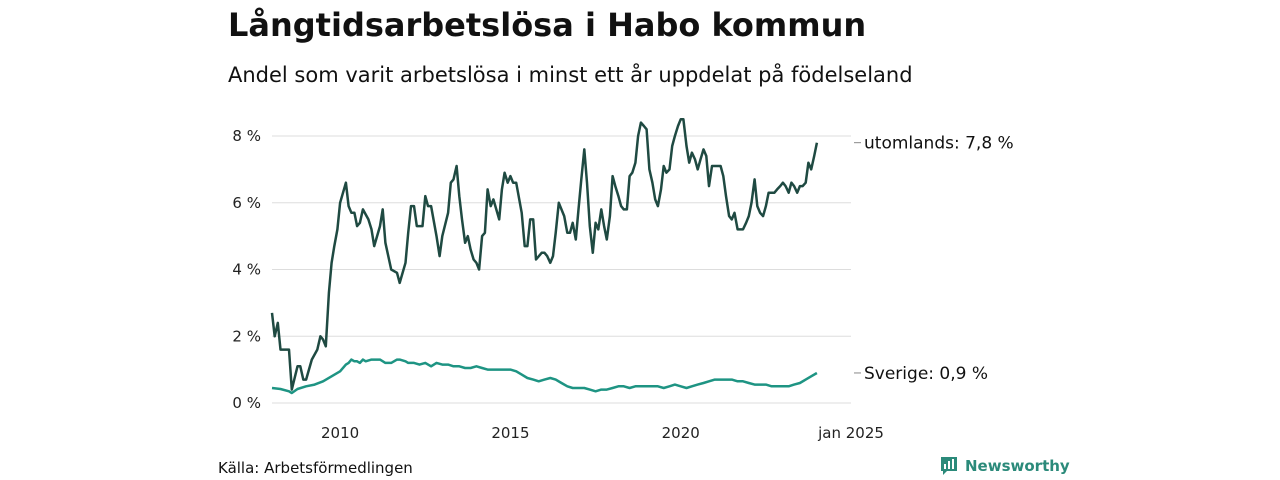  Describe the element at coordinates (681, 433) in the screenshot. I see `x-tick-label: 2020` at that location.